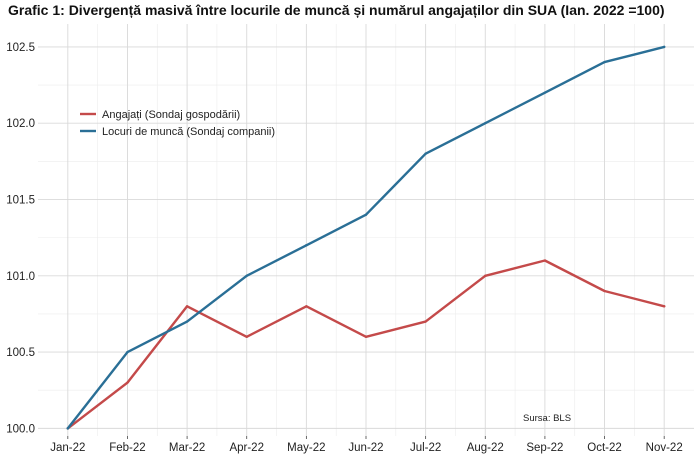 The height and width of the screenshot is (466, 700). Describe the element at coordinates (20, 429) in the screenshot. I see `y-tick-label: 100.0` at that location.